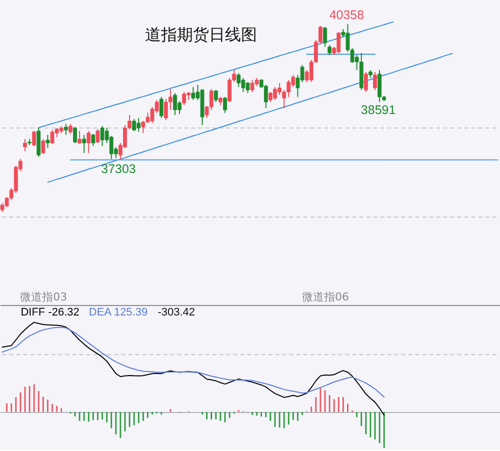  I want to click on annotation: 38591, so click(378, 110).